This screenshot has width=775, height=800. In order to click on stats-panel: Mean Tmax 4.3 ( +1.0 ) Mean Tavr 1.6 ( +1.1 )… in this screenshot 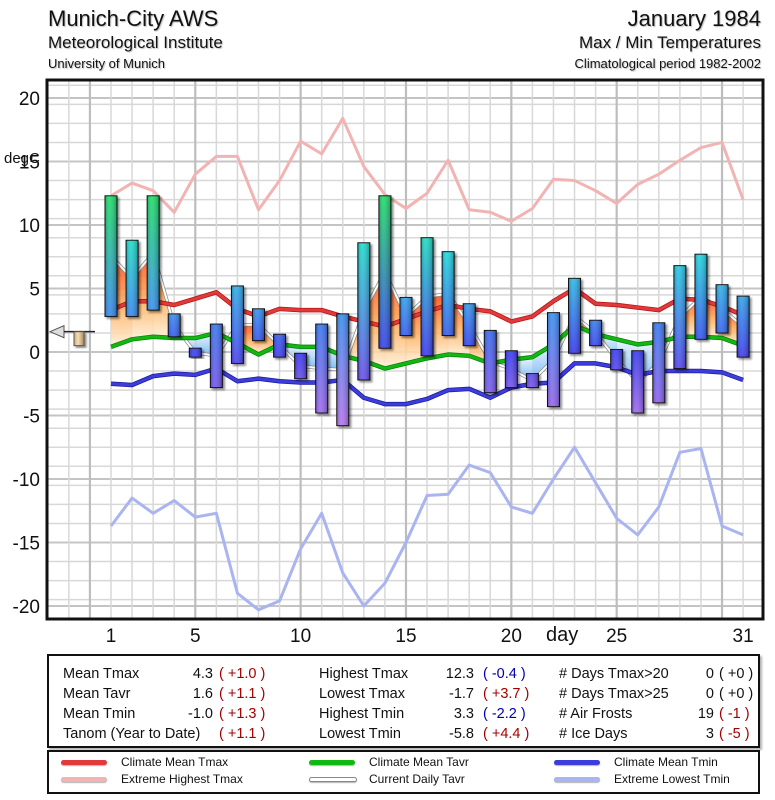, I will do `click(403, 701)`.